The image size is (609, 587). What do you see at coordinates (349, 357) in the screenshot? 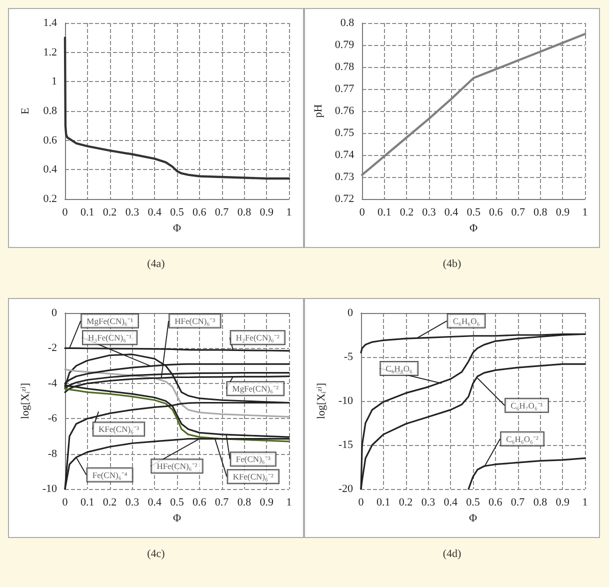
I see `y-tick-label: -5` at bounding box center [349, 357].